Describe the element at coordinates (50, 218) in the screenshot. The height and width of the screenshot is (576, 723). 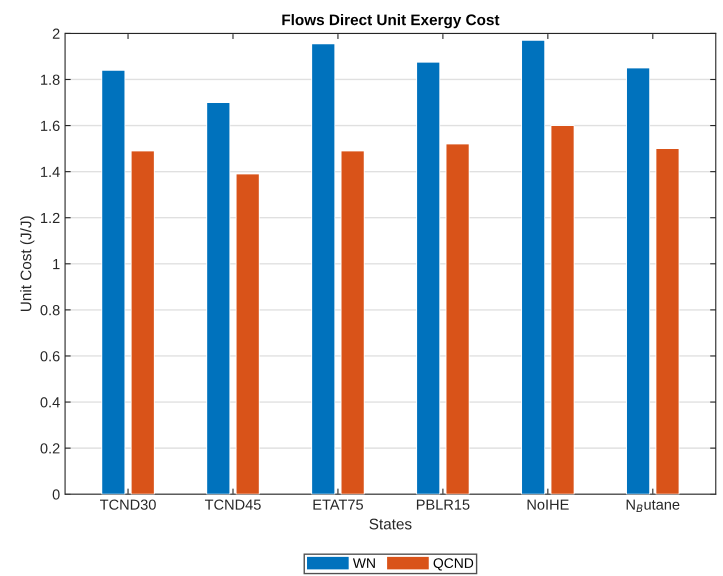
I see `y-tick-label: 1.2` at that location.